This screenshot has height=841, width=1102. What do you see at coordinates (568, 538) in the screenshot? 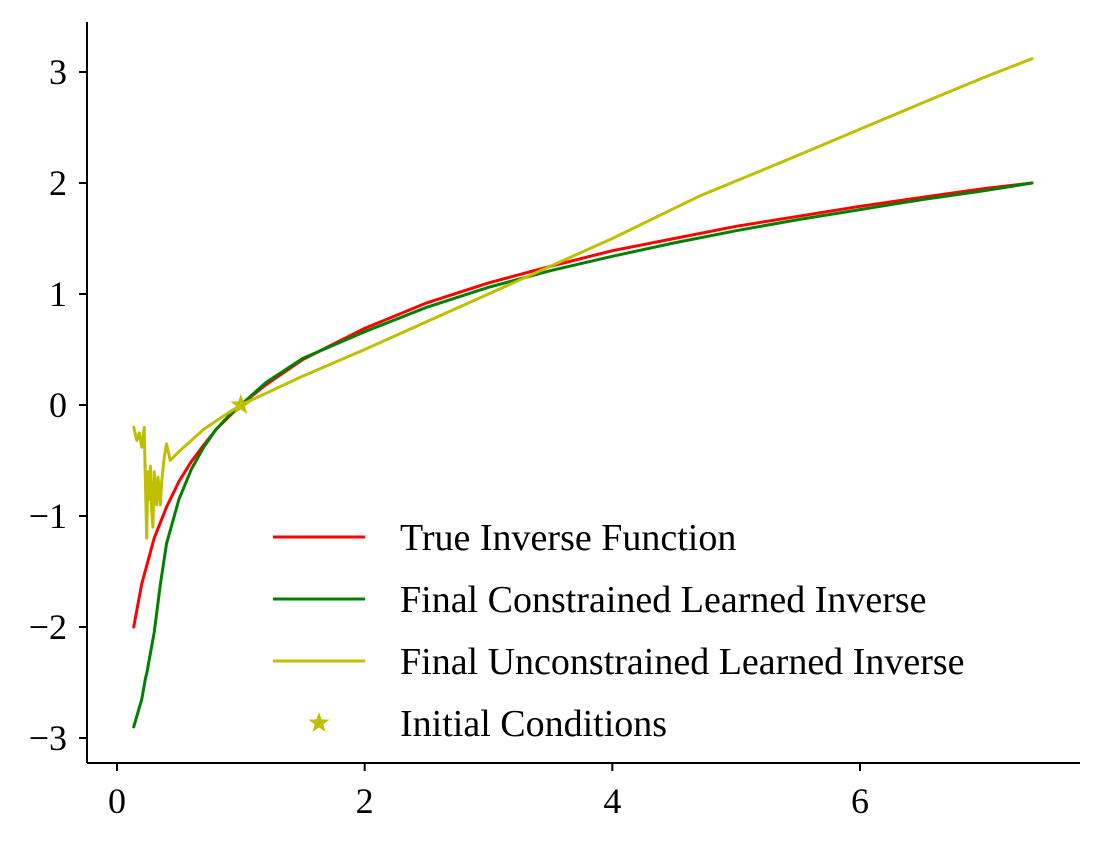
I see `legend-label: True Inverse Function` at bounding box center [568, 538].